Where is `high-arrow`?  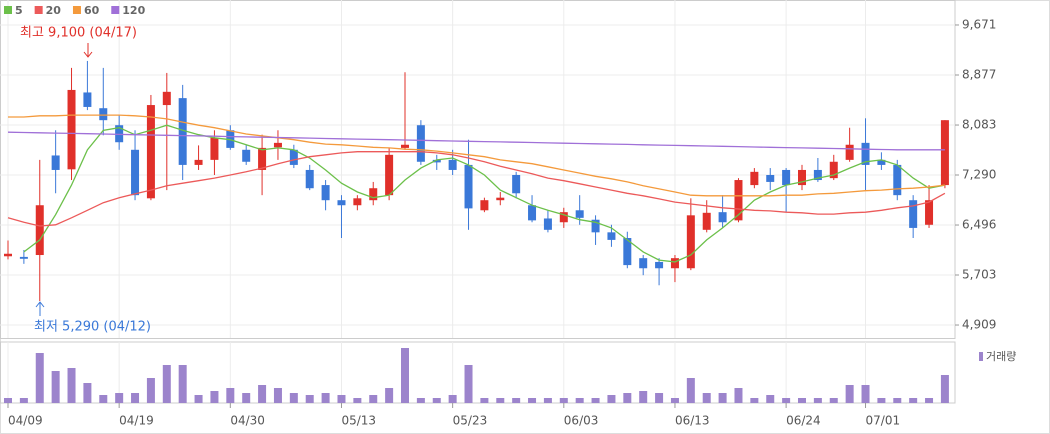
high-arrow is located at coordinates (88, 50).